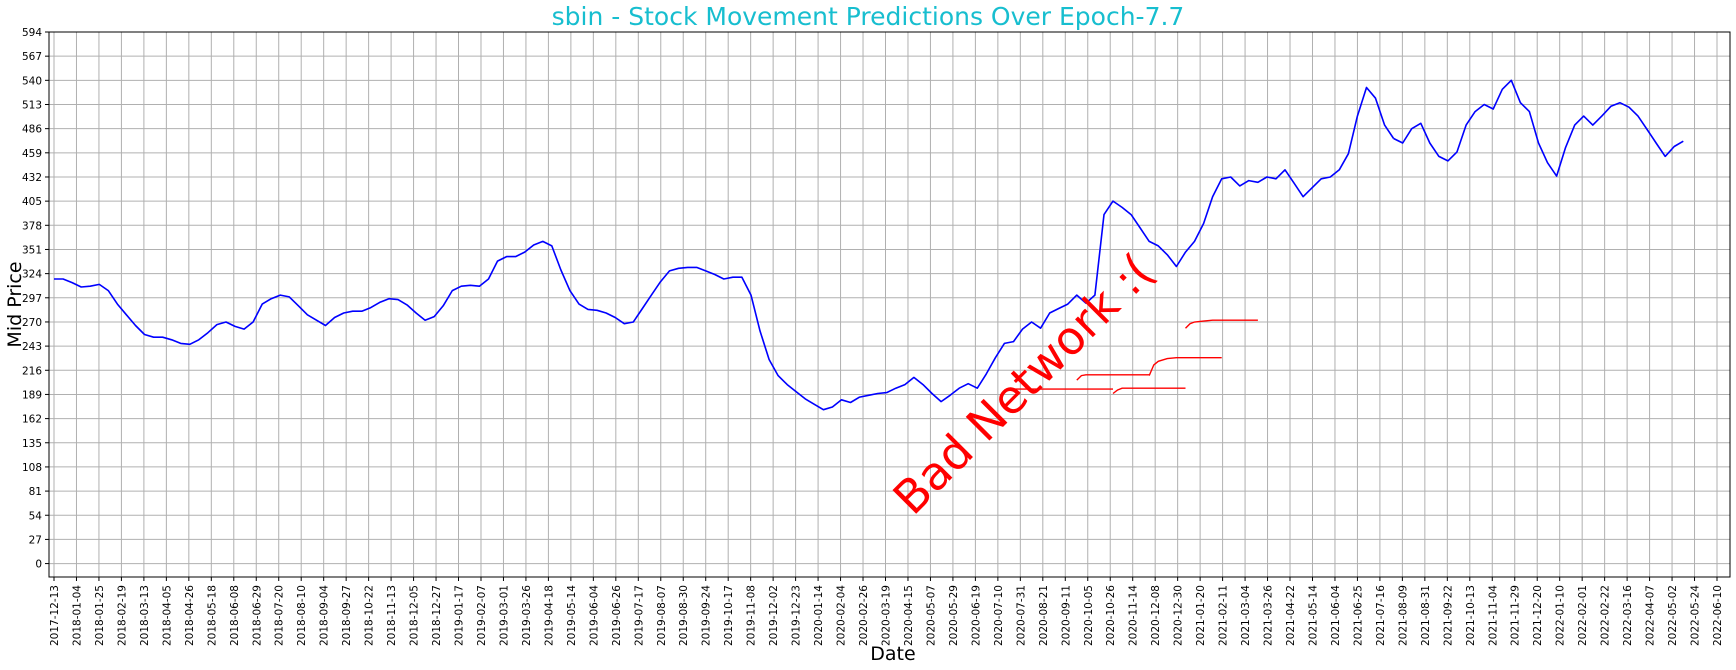 The width and height of the screenshot is (1736, 670). I want to click on x-tick-label: 2022-03-16, so click(1628, 615).